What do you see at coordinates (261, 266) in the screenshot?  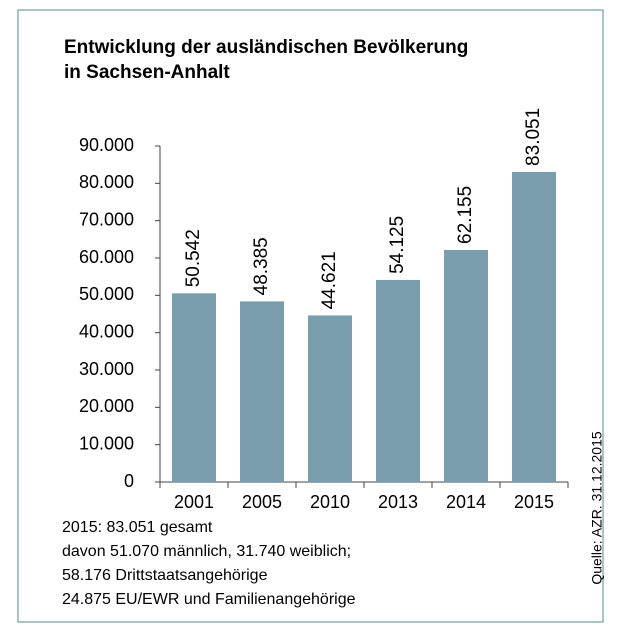 I see `data-label: 48.385` at bounding box center [261, 266].